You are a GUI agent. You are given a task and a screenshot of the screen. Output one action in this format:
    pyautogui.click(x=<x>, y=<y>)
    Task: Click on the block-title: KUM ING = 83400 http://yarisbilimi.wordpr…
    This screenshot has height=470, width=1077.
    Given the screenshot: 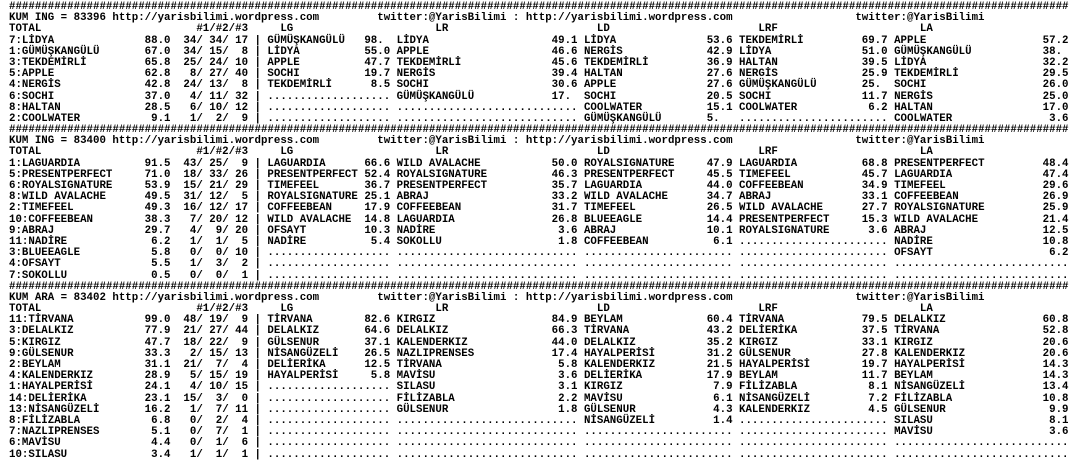 What is the action you would take?
    pyautogui.click(x=543, y=141)
    